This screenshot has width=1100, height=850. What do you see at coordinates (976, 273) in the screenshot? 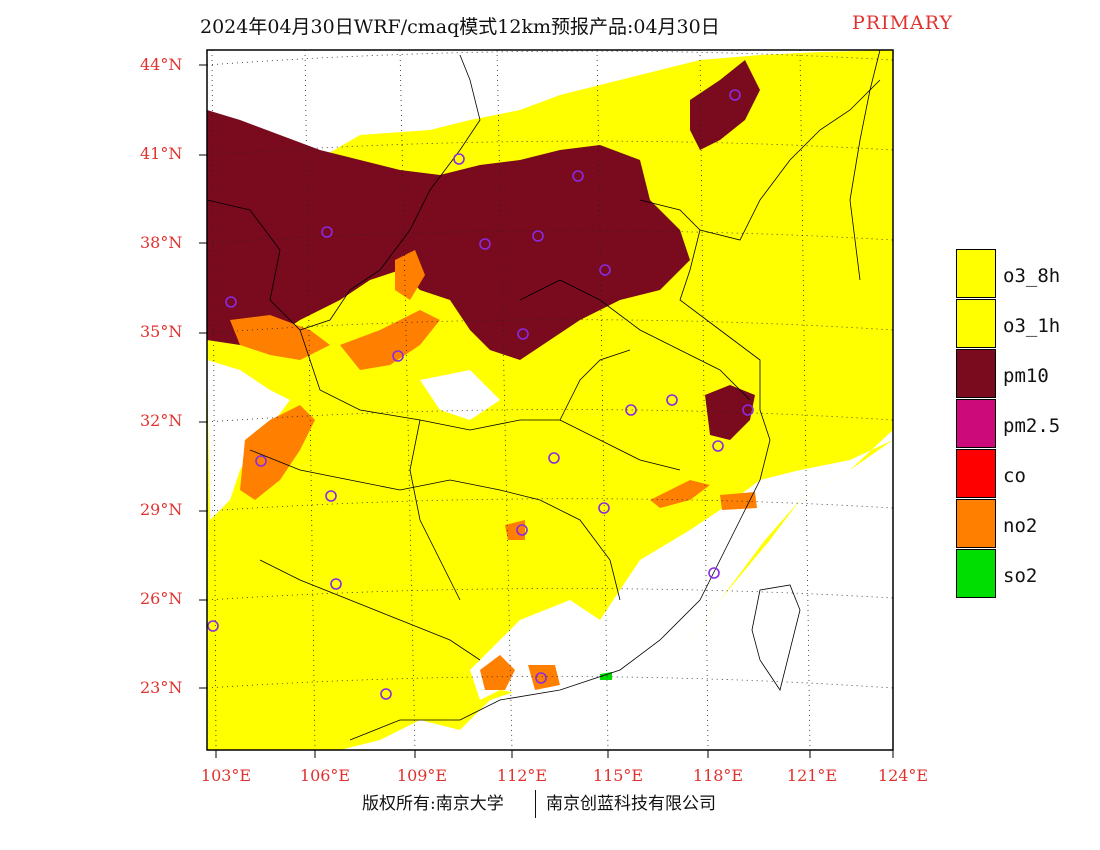
I see `legend-swatch-o3-8h` at bounding box center [976, 273].